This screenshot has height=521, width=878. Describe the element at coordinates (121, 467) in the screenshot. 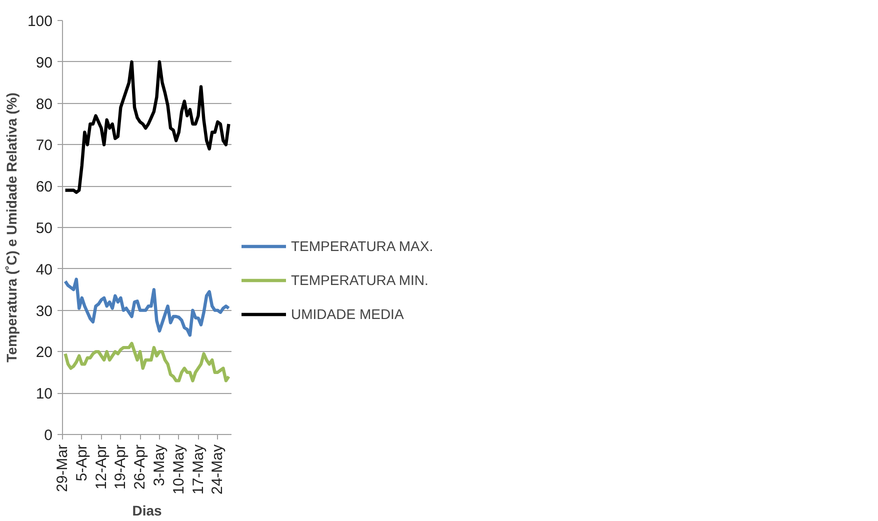

I see `x-tick-label: 19-Apr` at that location.